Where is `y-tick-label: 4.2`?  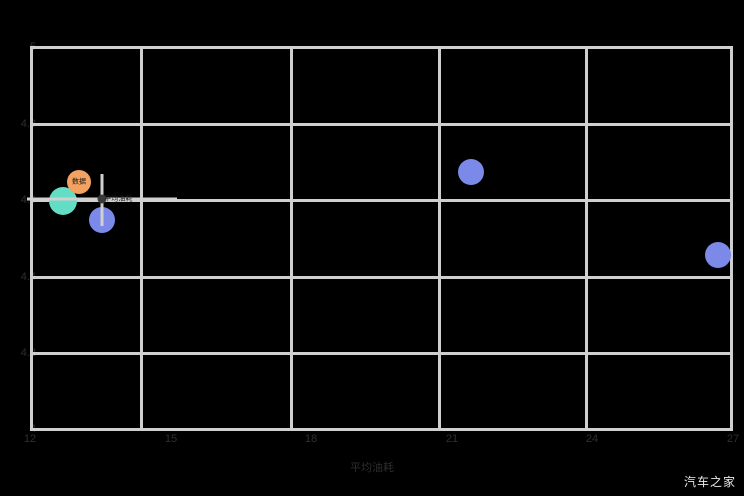 y-tick-label: 4.2 is located at coordinates (28, 353).